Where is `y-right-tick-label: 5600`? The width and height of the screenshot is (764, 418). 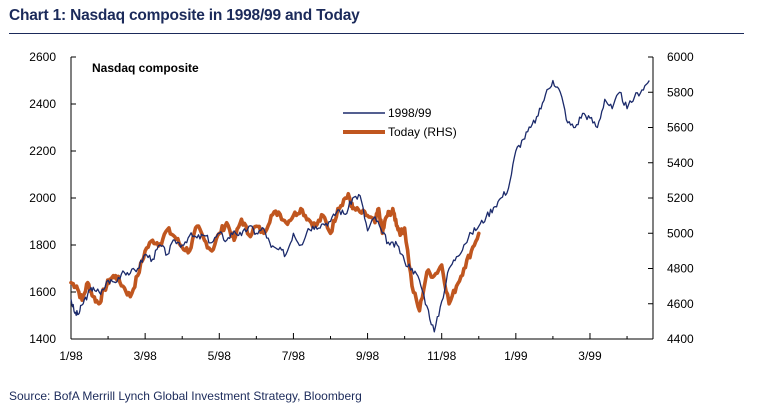
y-right-tick-label: 5600 is located at coordinates (680, 128).